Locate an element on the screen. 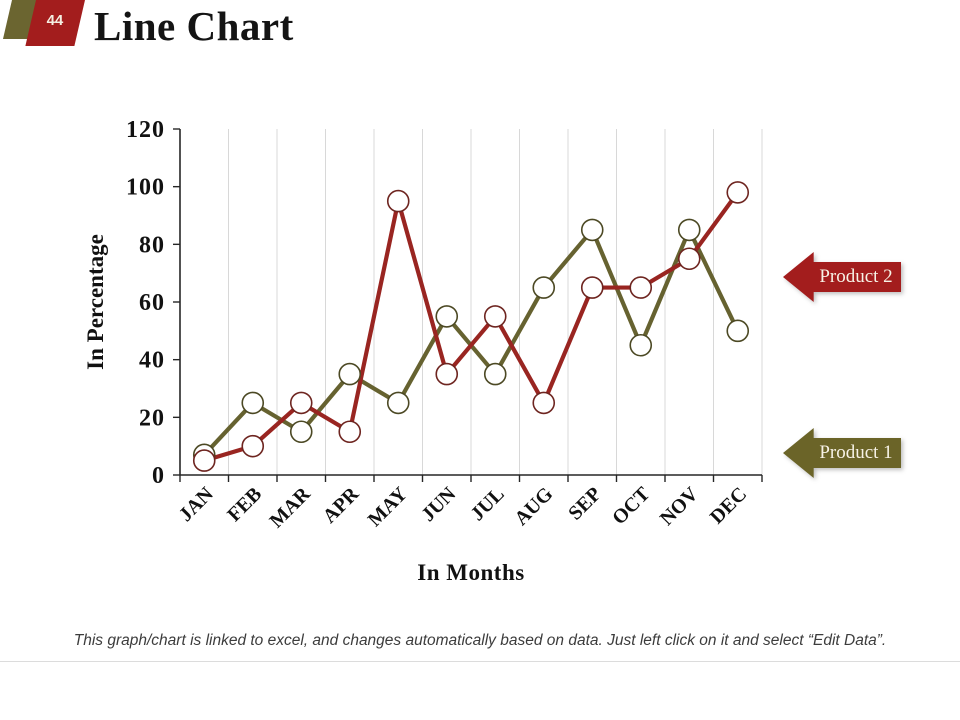  y-tick-label: 40 is located at coordinates (152, 361).